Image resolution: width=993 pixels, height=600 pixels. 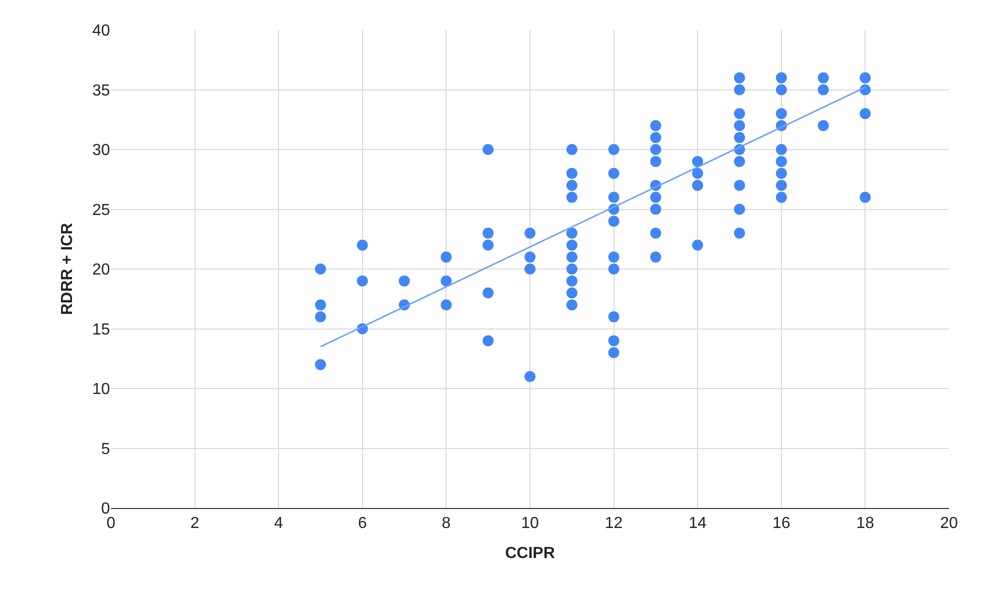 What do you see at coordinates (105, 449) in the screenshot?
I see `y-tick-label: 5` at bounding box center [105, 449].